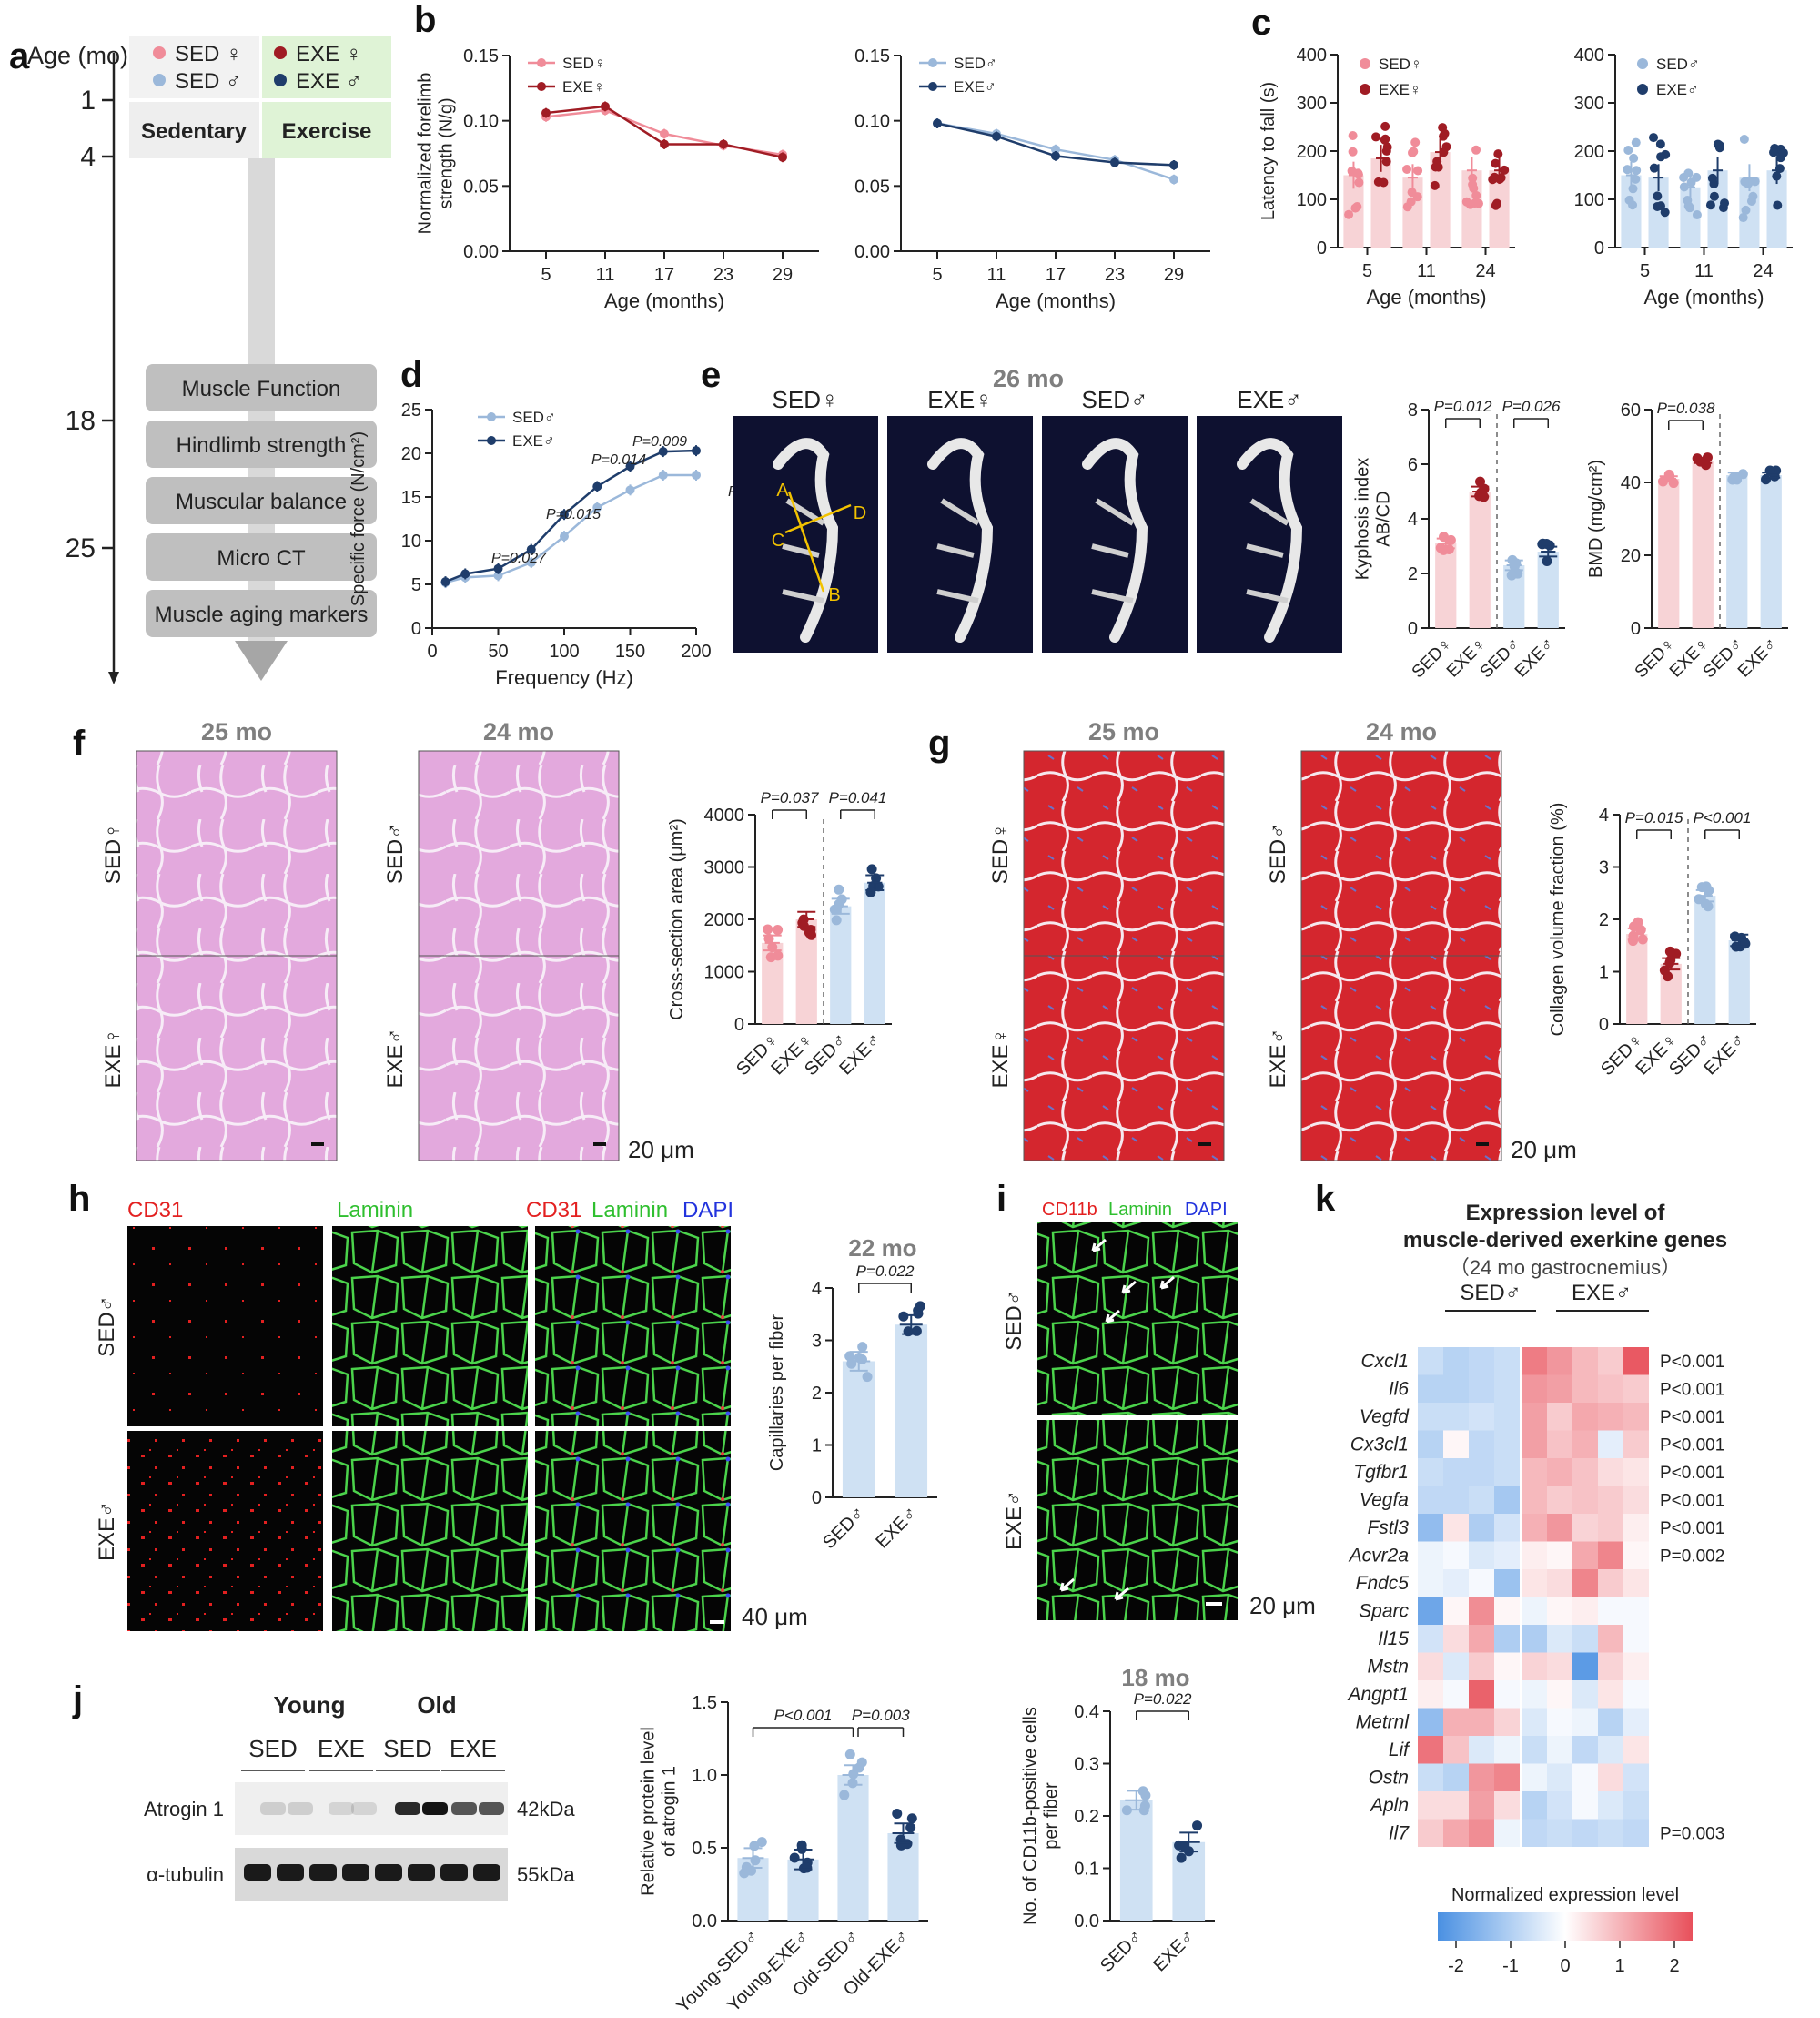 The width and height of the screenshot is (1820, 2018). Describe the element at coordinates (1269, 151) in the screenshot. I see `y-axis-title: Latency to fall (s)` at that location.